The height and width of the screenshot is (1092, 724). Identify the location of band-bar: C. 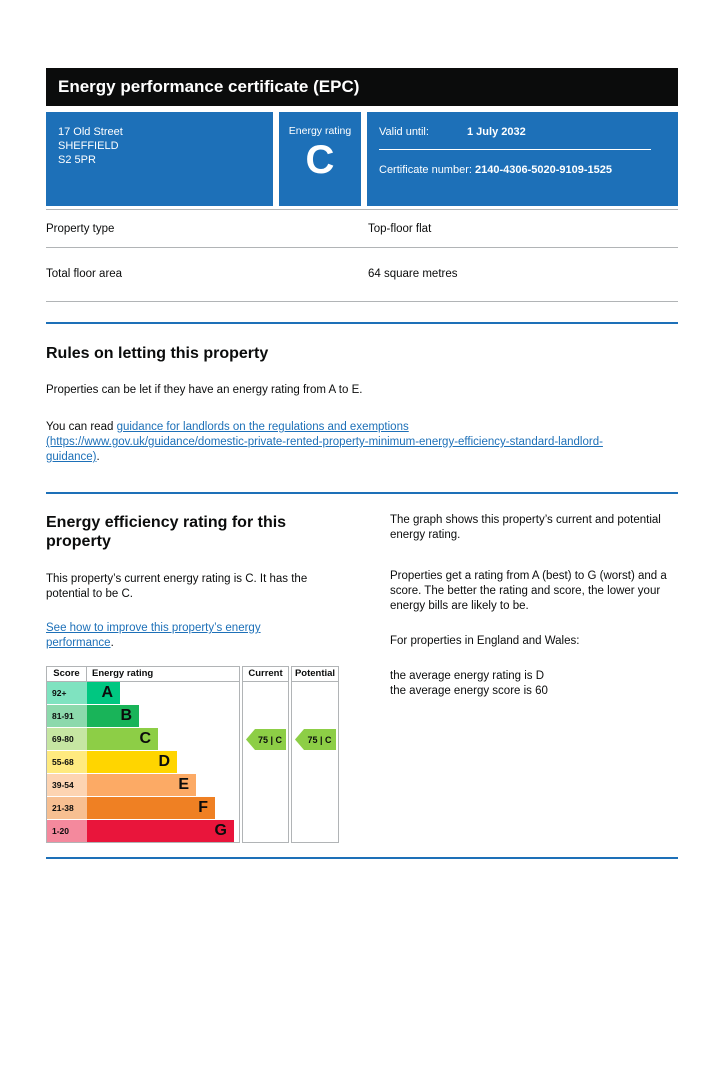
(122, 739).